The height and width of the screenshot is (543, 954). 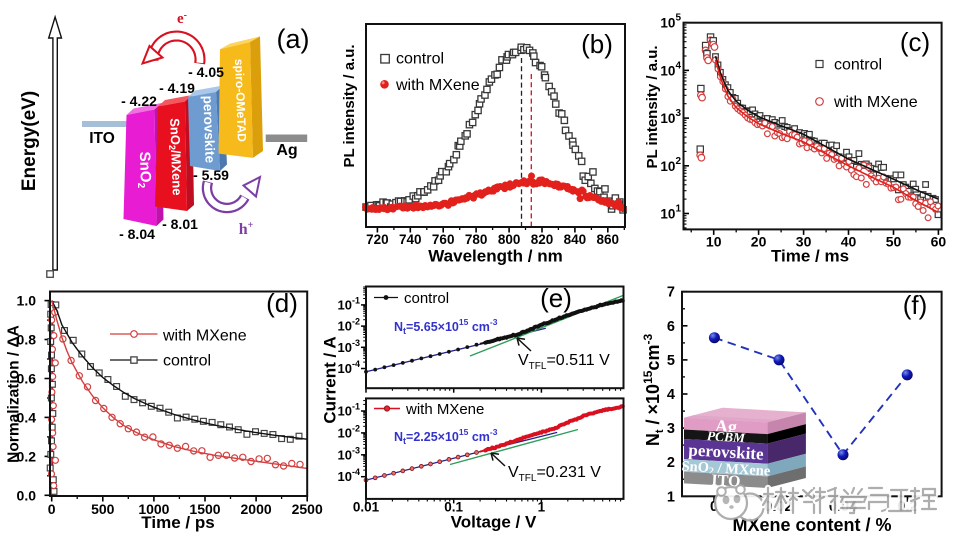 I want to click on svg-text: 2500, so click(x=307, y=509).